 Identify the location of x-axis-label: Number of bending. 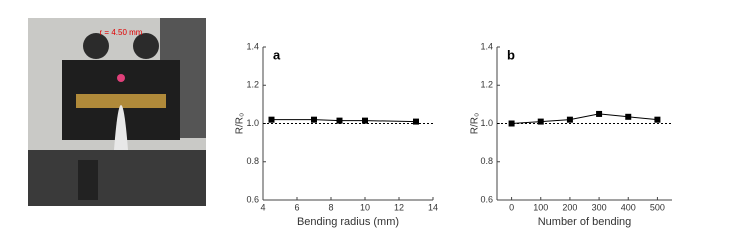
(585, 222).